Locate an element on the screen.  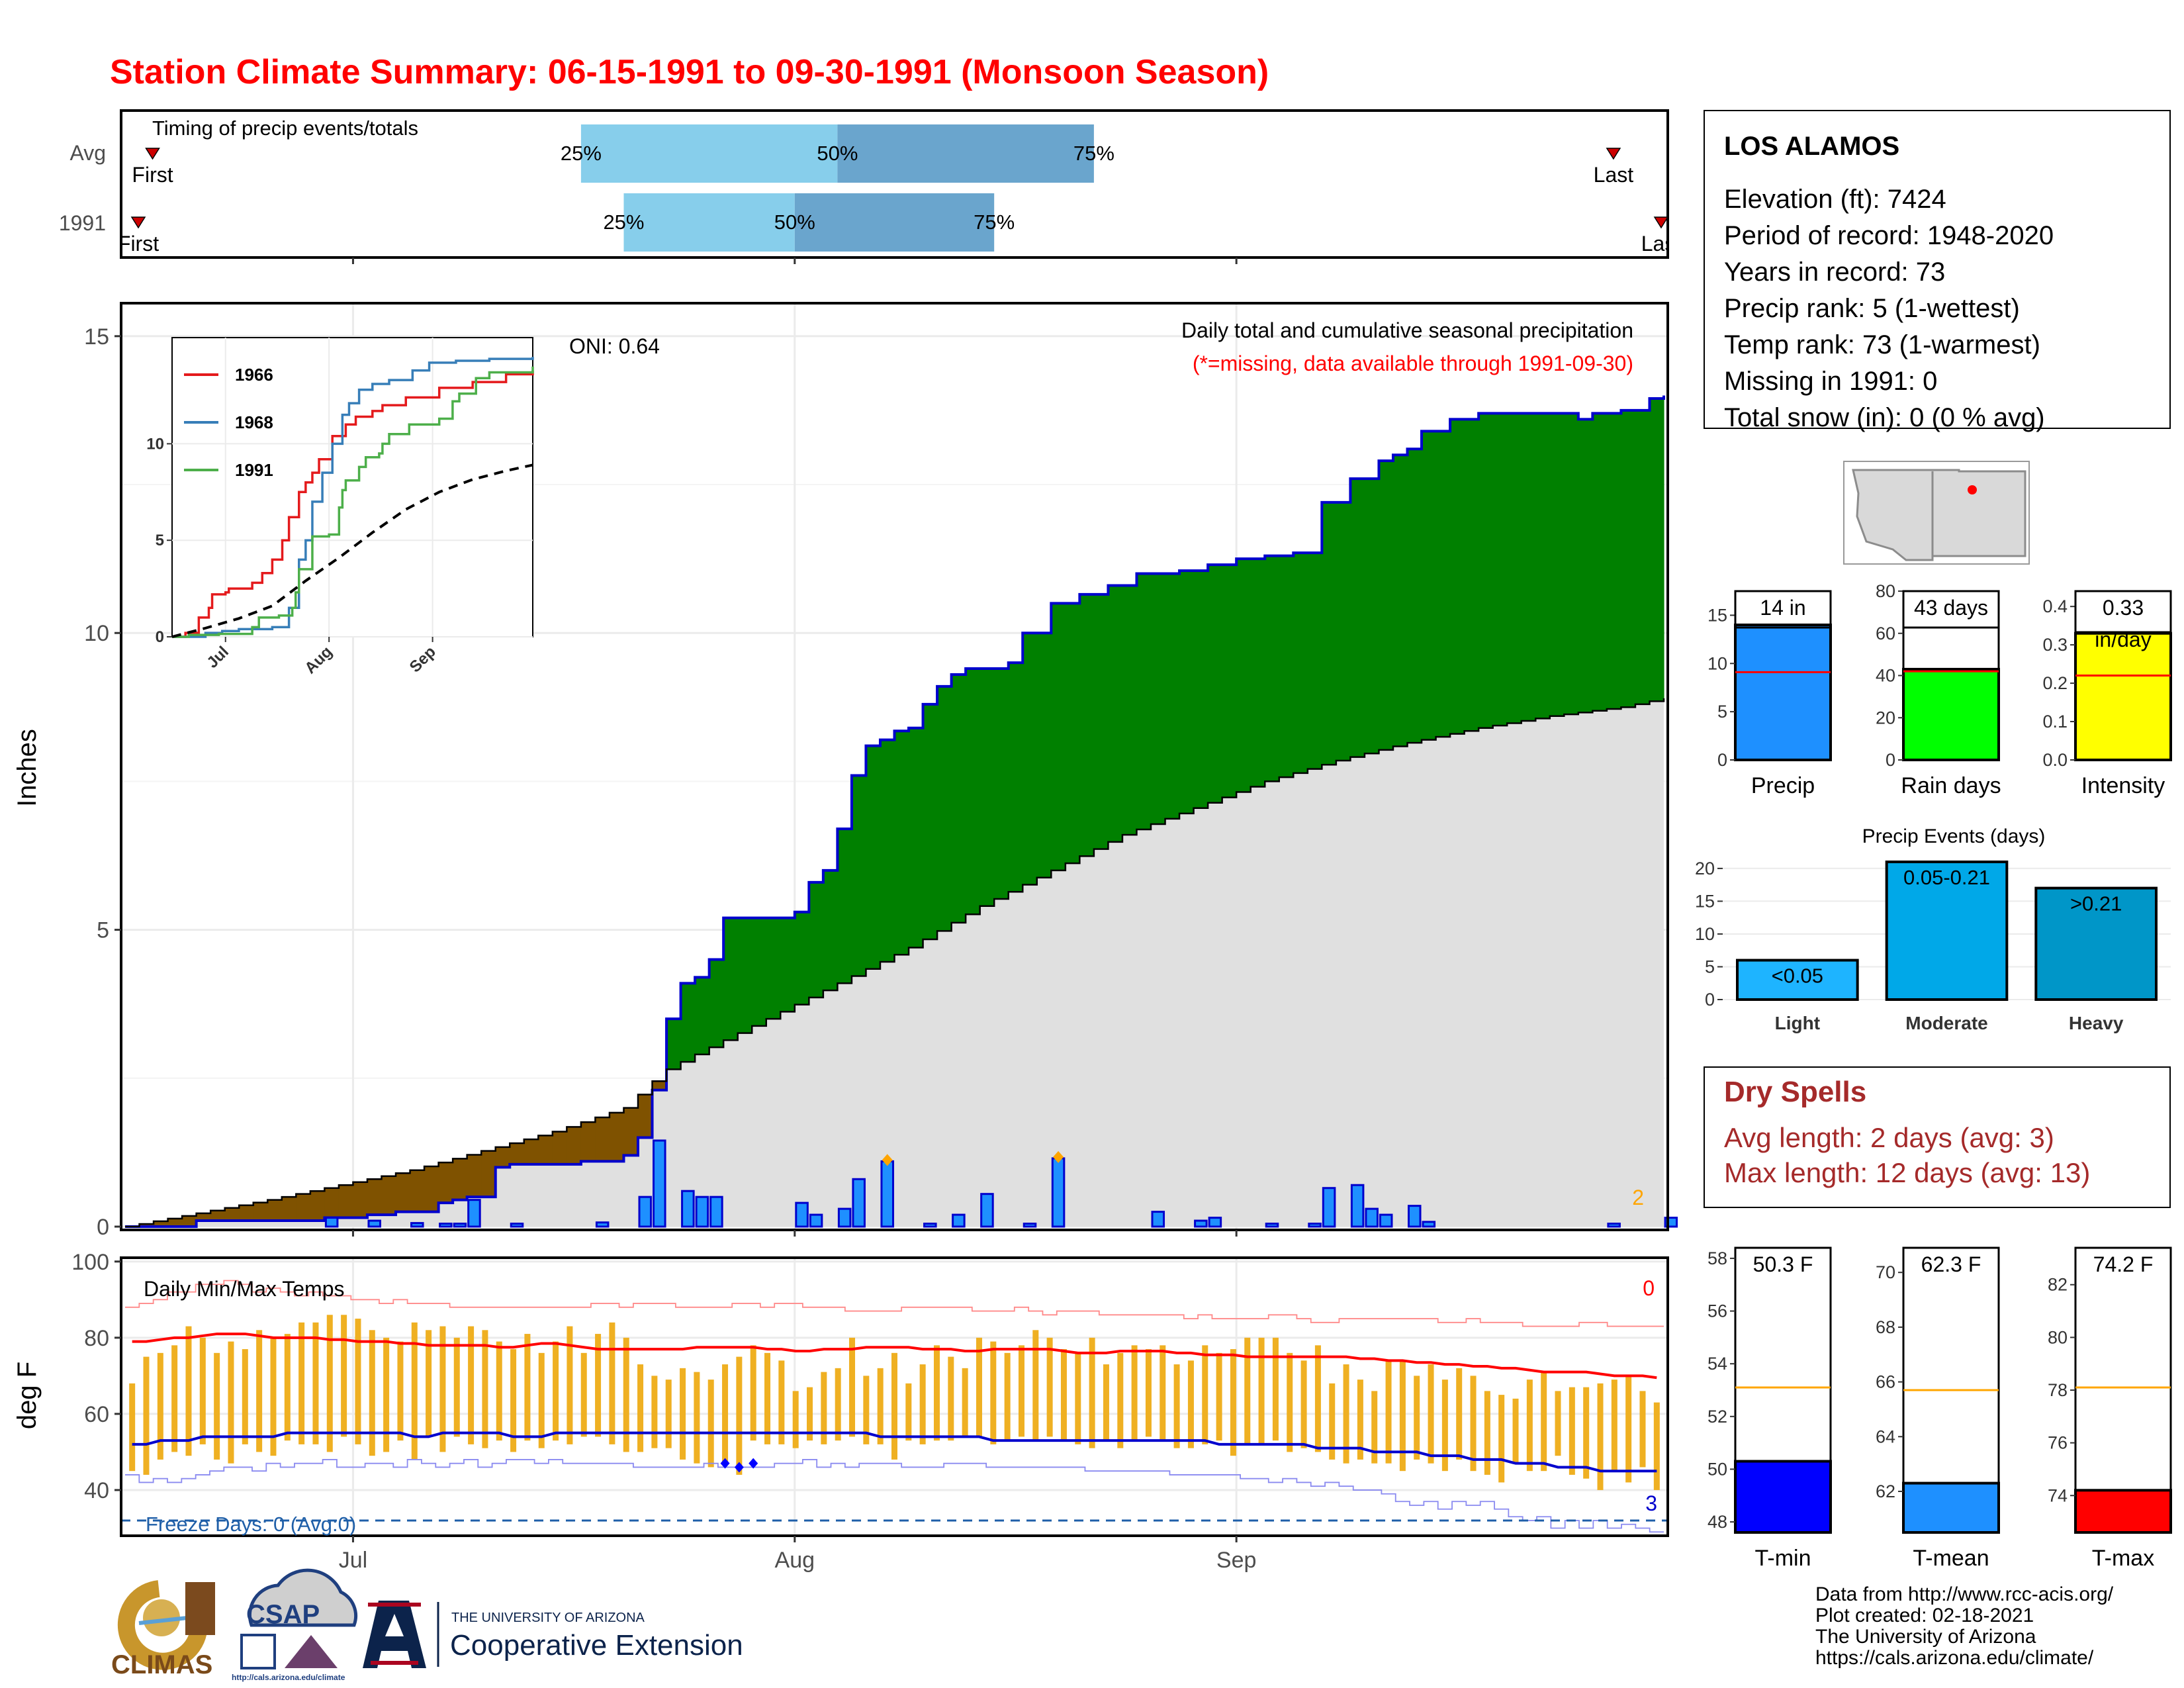
intensity-y-tick-label: 0.3 is located at coordinates (2055, 645).